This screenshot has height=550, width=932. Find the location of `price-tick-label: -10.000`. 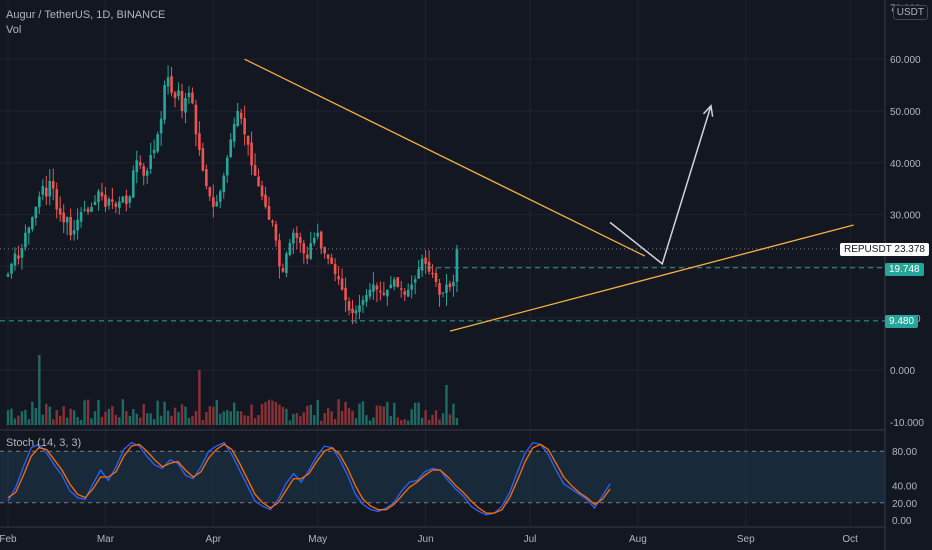

price-tick-label: -10.000 is located at coordinates (907, 423).